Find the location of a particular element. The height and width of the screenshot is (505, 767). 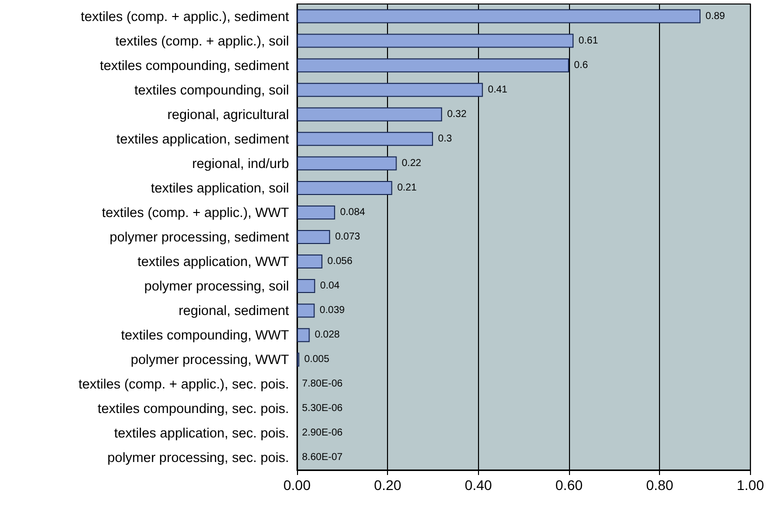

data-label: 8.60E-07 is located at coordinates (323, 458).